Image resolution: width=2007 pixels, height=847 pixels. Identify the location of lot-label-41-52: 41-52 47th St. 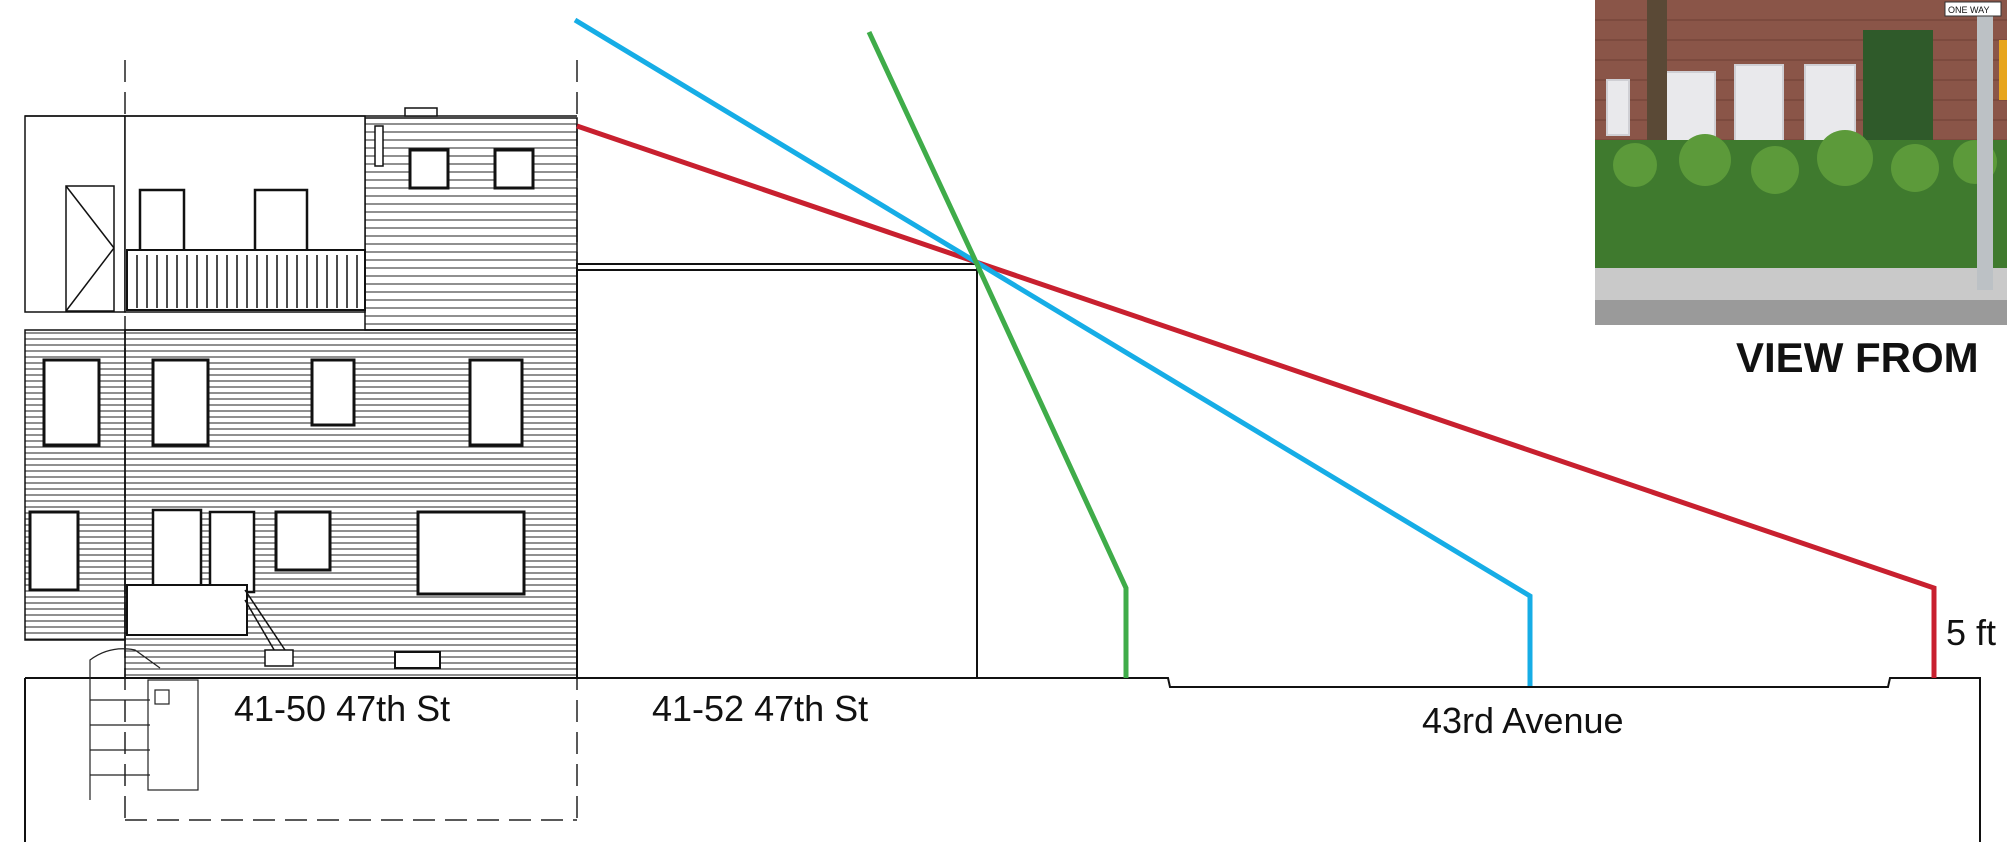
(760, 708).